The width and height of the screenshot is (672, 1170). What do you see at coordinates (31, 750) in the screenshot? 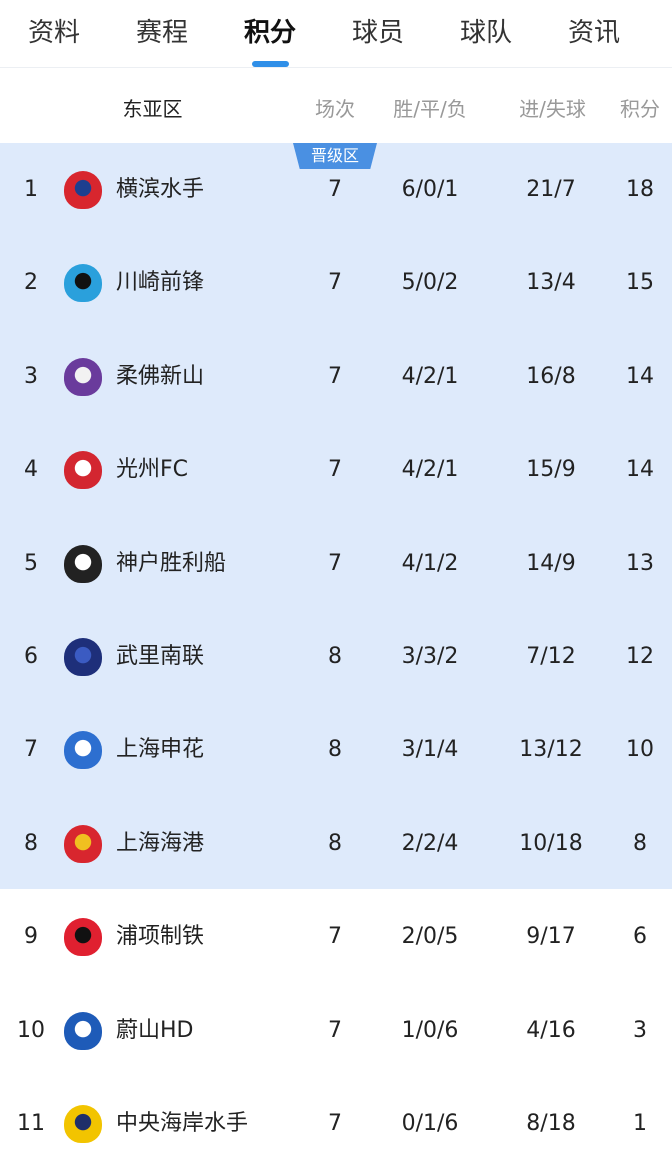
I see `rank: 7` at bounding box center [31, 750].